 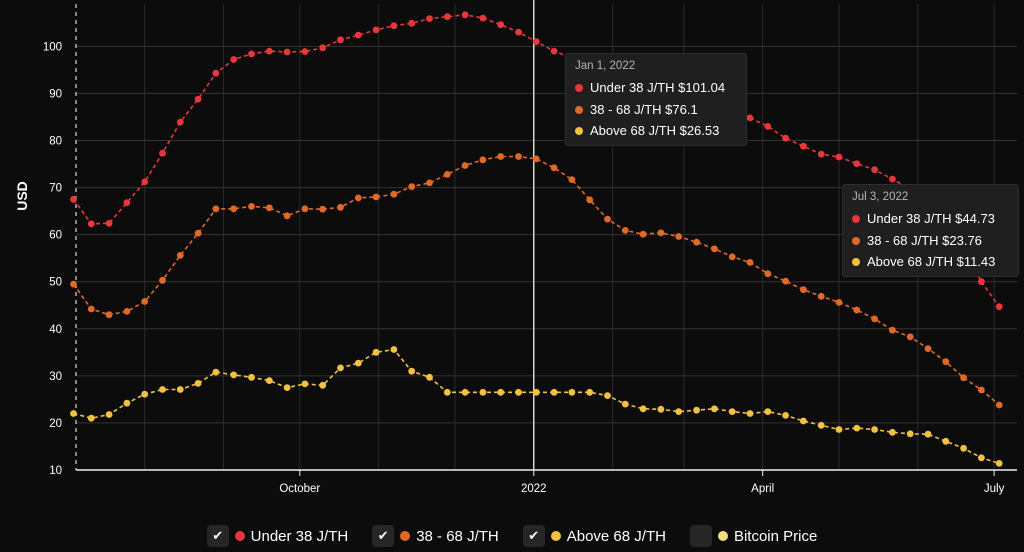 What do you see at coordinates (55, 283) in the screenshot?
I see `y-tick-label: 50` at bounding box center [55, 283].